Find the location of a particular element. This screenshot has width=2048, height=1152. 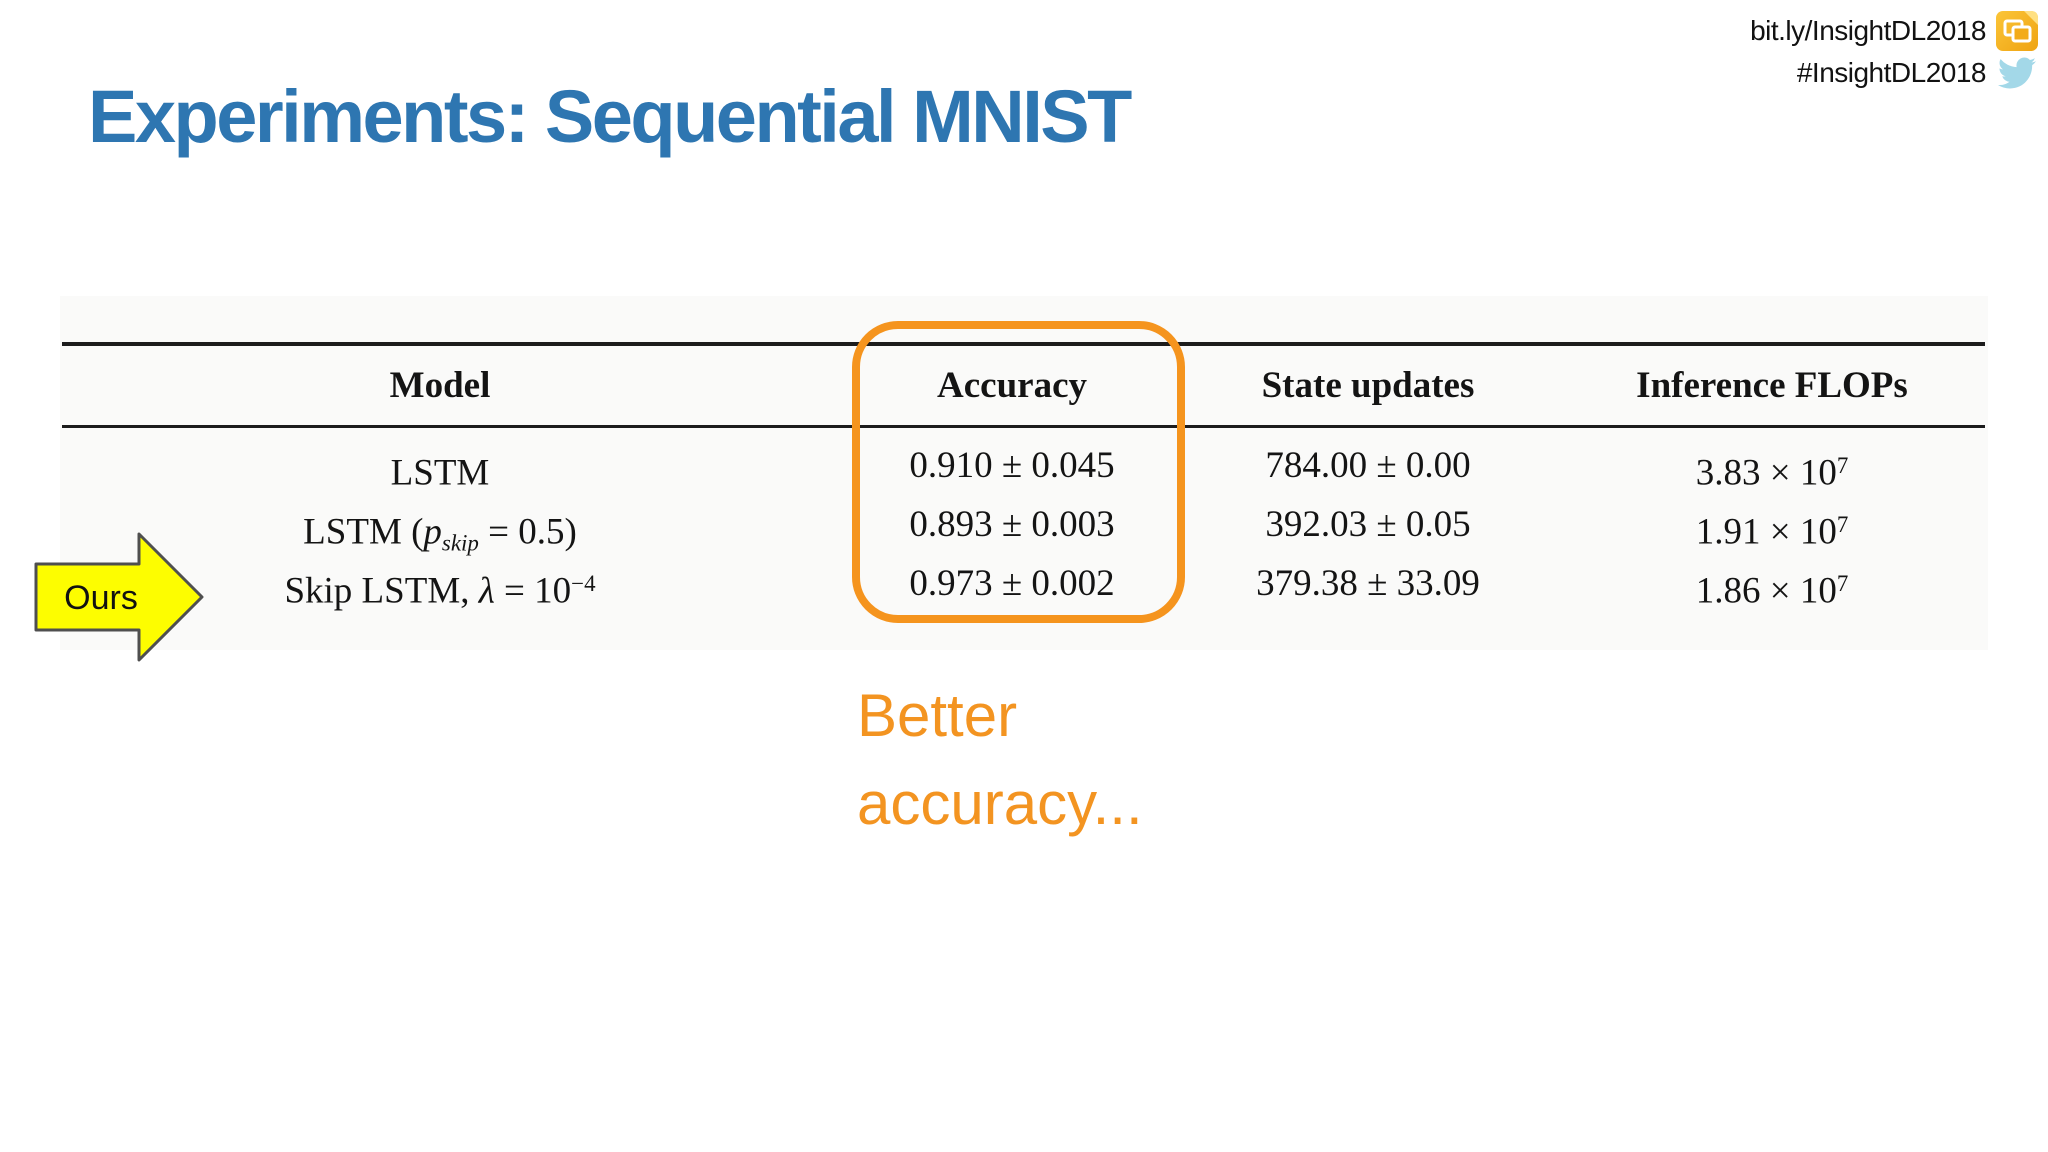

table-cell-state-updates: 392.03 ± 0.05 is located at coordinates (1368, 524).